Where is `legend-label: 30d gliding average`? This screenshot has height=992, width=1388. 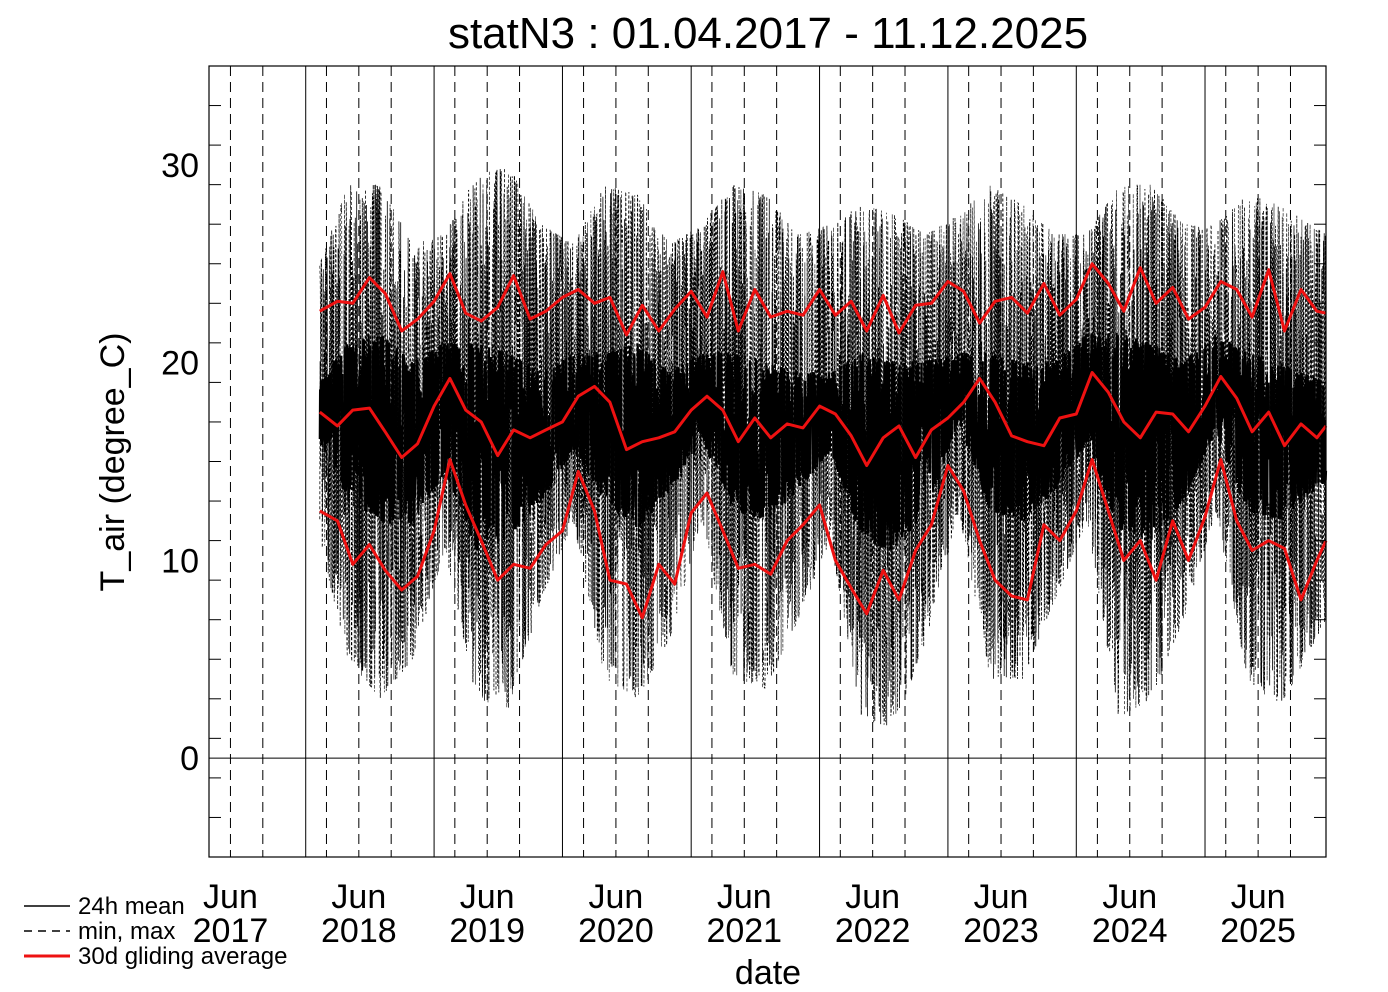
legend-label: 30d gliding average is located at coordinates (183, 956).